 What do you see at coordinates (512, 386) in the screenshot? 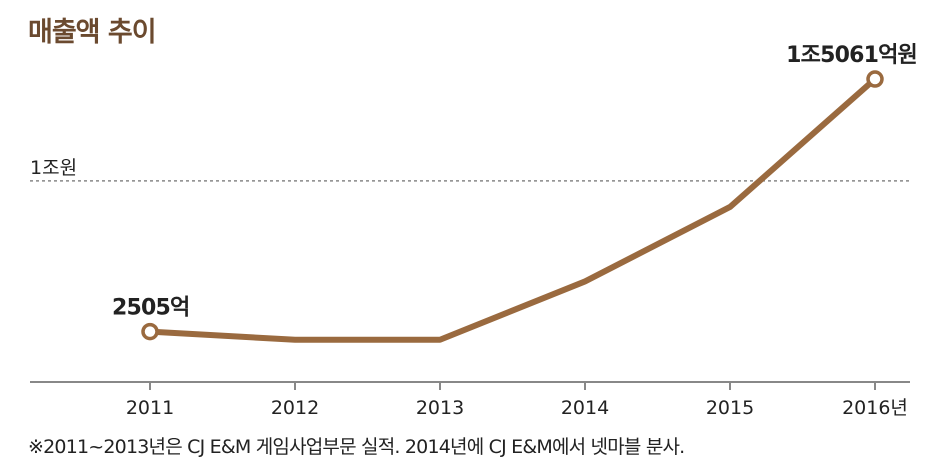
I see `x-axis-ticks` at bounding box center [512, 386].